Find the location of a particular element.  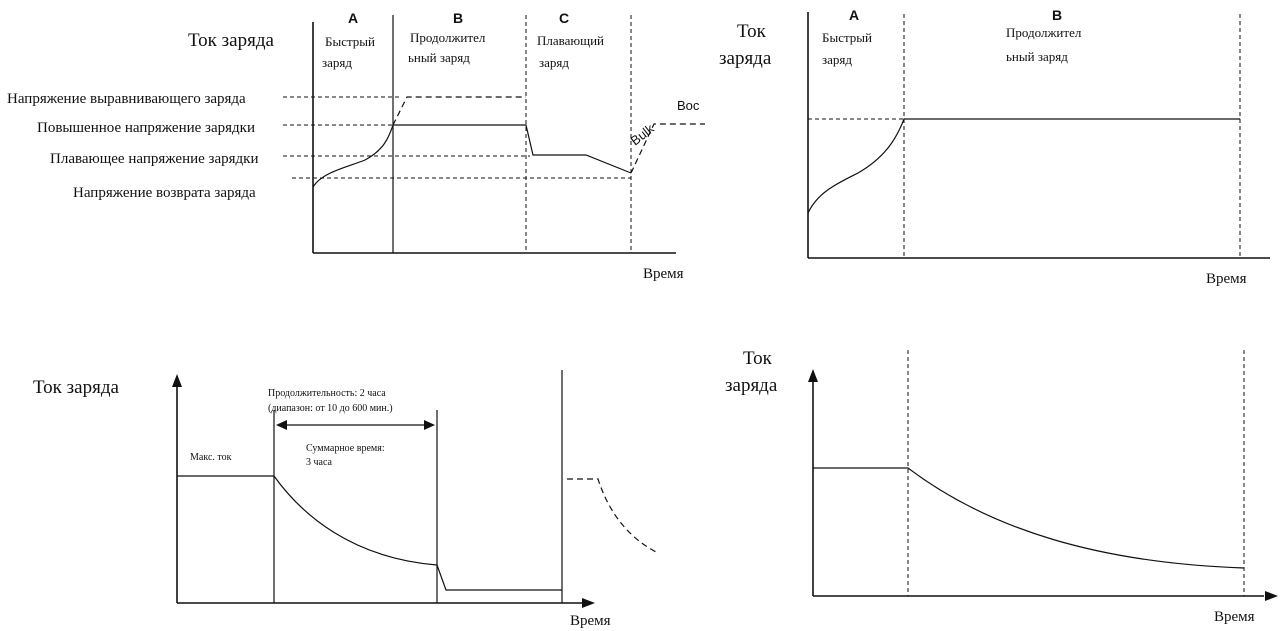

d3-interval-arrow-left is located at coordinates (281, 425).